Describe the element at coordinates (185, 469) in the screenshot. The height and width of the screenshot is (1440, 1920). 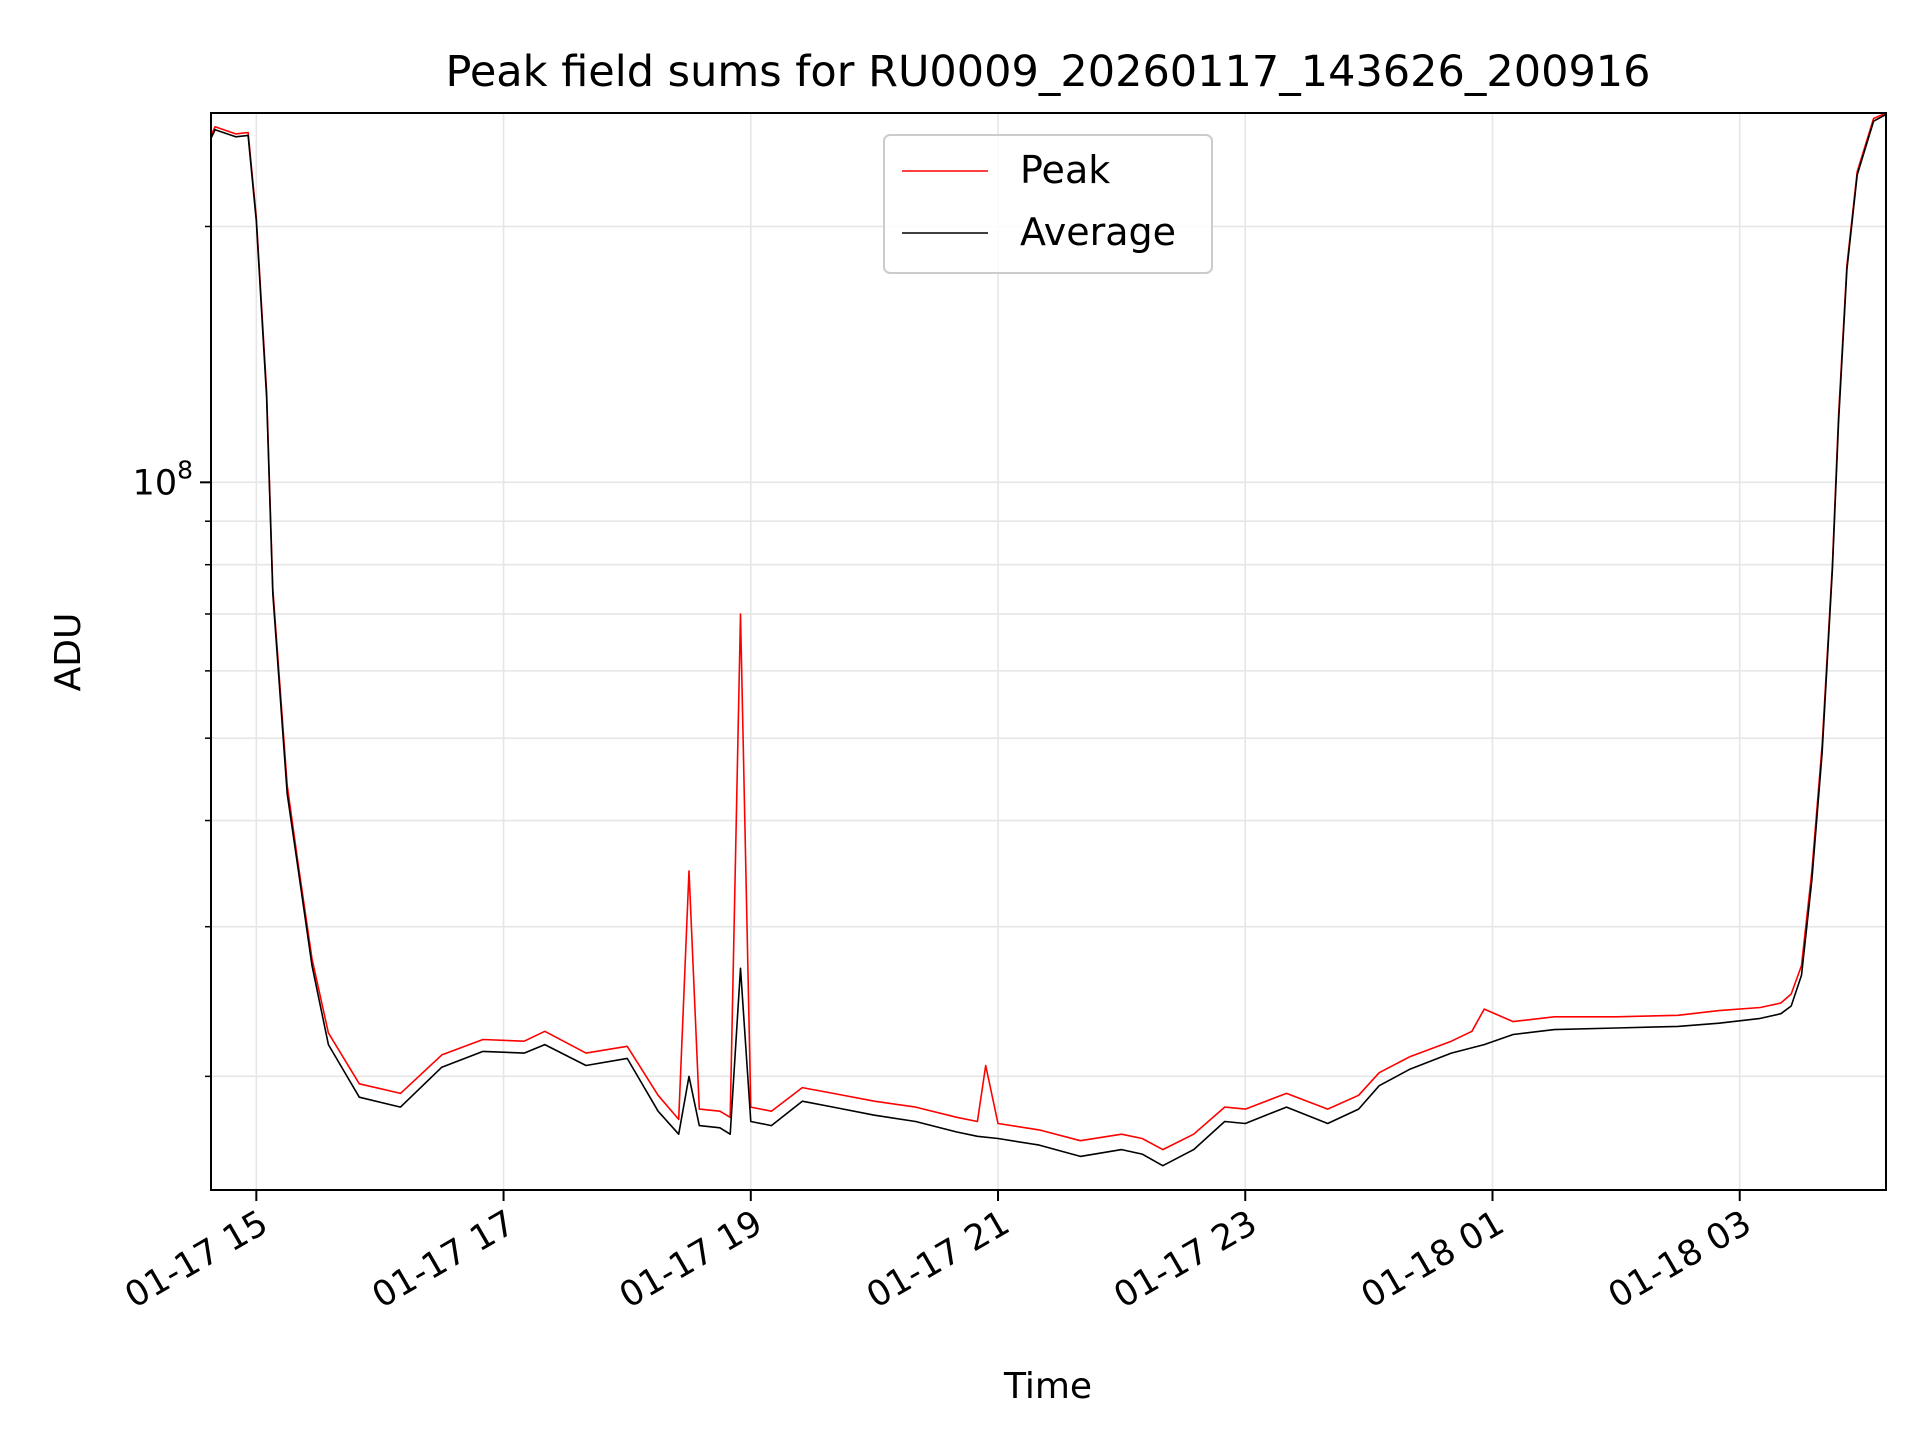
I see `y-tick-exponent: 8` at that location.